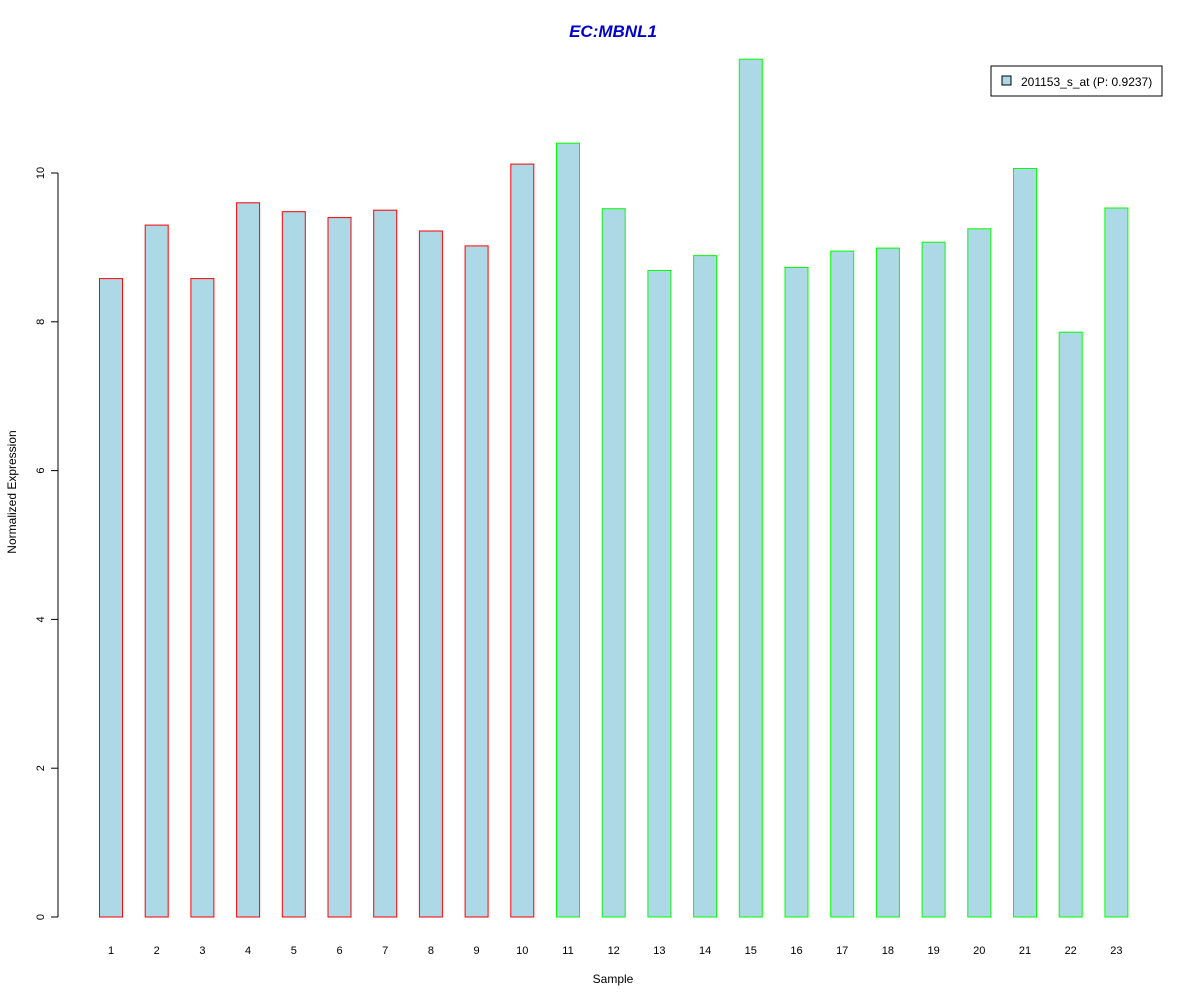 The width and height of the screenshot is (1200, 1000). What do you see at coordinates (1086, 82) in the screenshot?
I see `legend-label: 201153_s_at (P: 0.9237)` at bounding box center [1086, 82].